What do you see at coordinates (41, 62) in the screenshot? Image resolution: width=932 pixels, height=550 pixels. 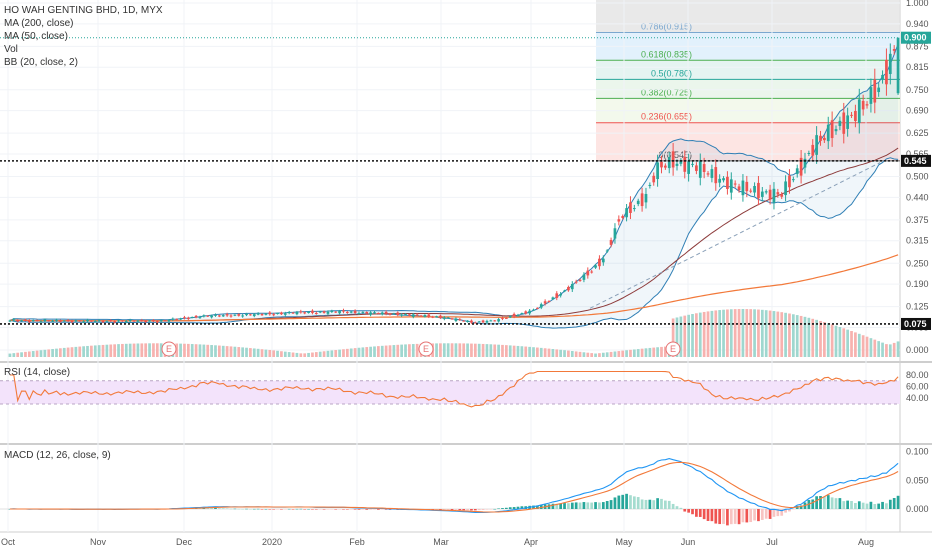 I see `legend-bb: BB (20, close, 2)` at bounding box center [41, 62].